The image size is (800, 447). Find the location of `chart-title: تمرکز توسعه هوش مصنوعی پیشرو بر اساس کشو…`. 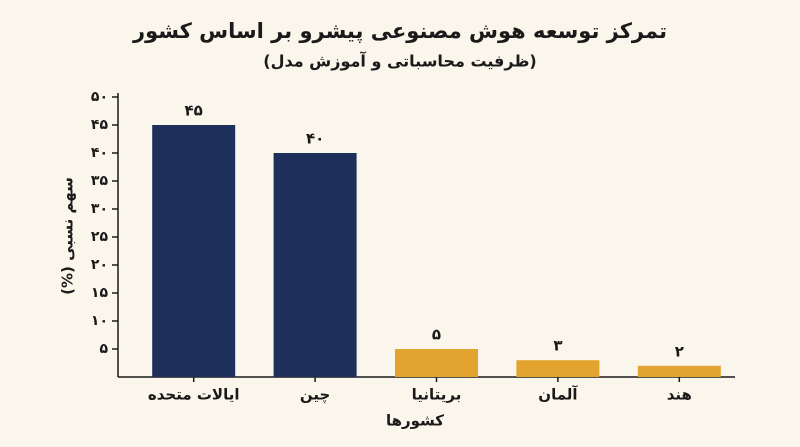

chart-title: تمرکز توسعه هوش مصنوعی پیشرو بر اساس کشو… is located at coordinates (399, 31).